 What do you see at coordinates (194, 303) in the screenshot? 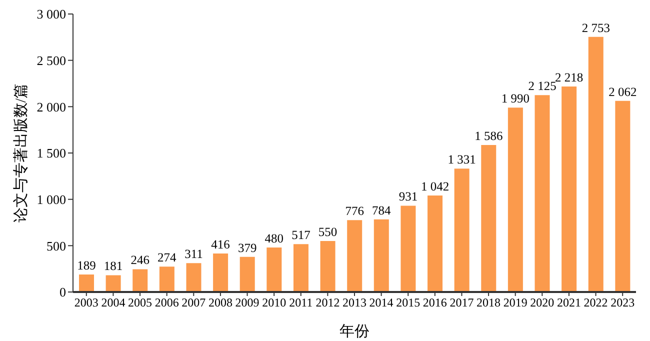
I see `x-tick-label: 2007` at bounding box center [194, 303].